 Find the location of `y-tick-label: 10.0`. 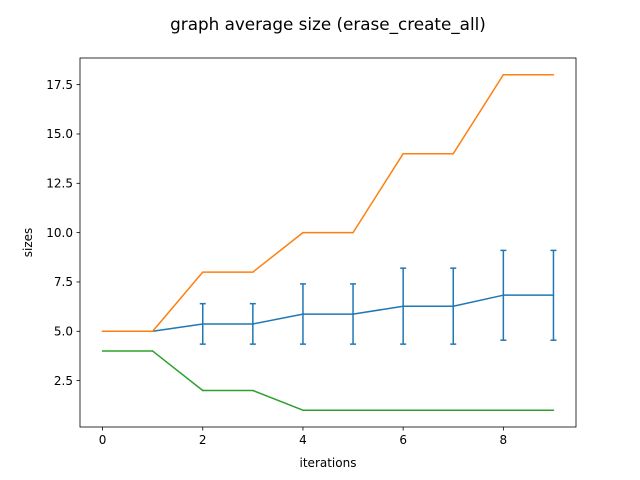

y-tick-label: 10.0 is located at coordinates (59, 233).